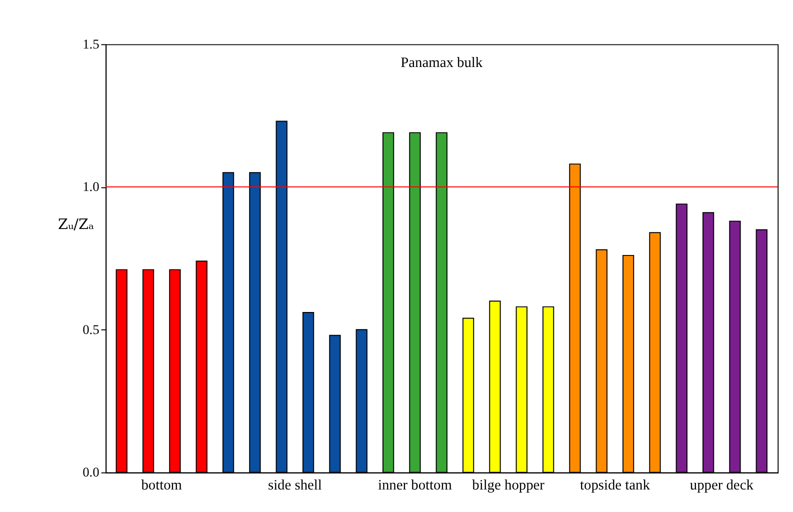 This screenshot has width=793, height=512. Describe the element at coordinates (91, 186) in the screenshot. I see `y-tick-label: 1.0` at that location.